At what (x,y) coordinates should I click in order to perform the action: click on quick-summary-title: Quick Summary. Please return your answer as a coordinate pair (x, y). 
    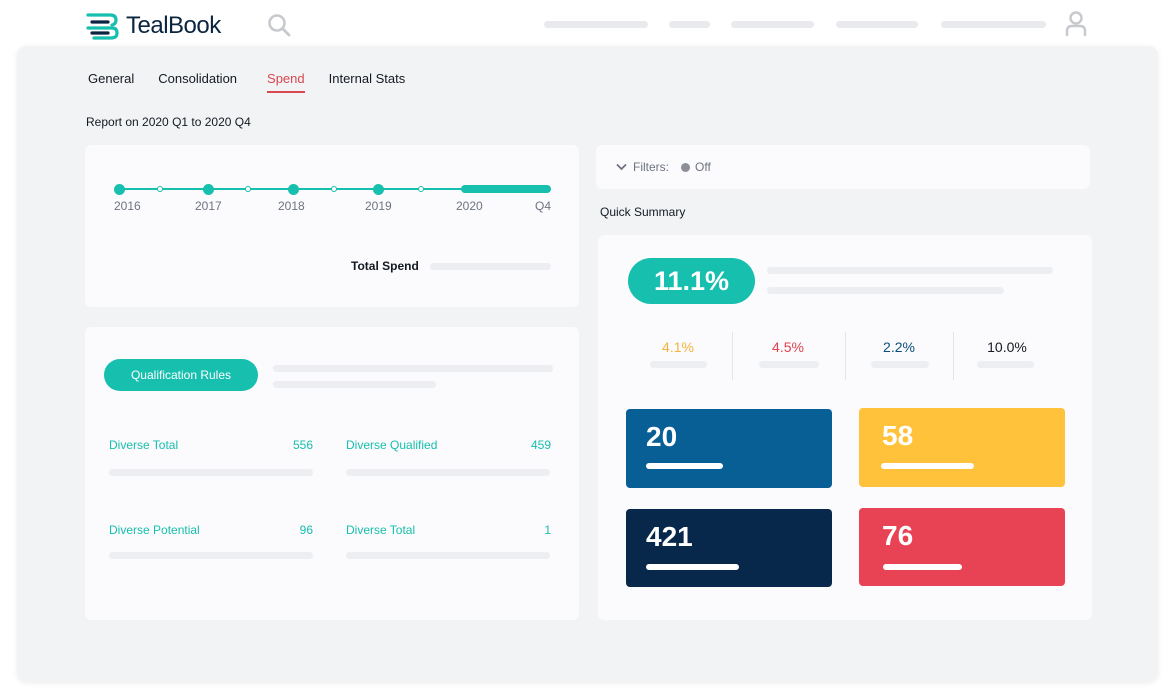
    Looking at the image, I should click on (643, 212).